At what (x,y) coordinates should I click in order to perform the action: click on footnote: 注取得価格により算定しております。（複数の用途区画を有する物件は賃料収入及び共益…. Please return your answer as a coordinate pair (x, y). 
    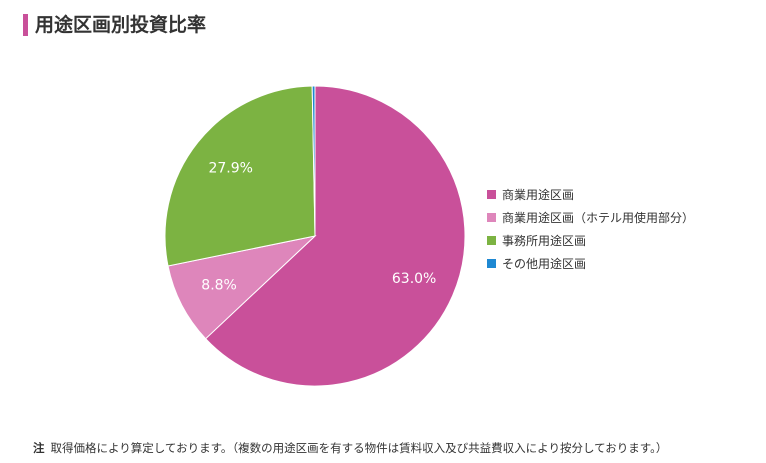
    Looking at the image, I should click on (350, 448).